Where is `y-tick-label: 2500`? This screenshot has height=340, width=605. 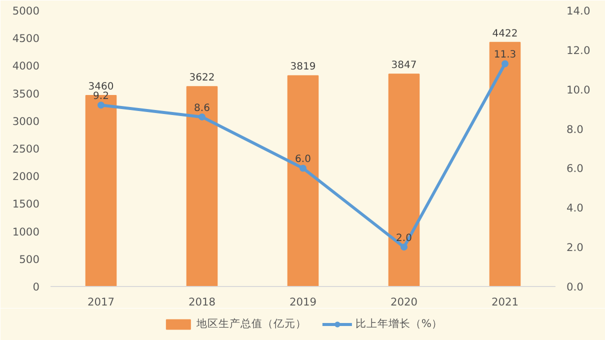
y-tick-label: 2500 is located at coordinates (26, 149).